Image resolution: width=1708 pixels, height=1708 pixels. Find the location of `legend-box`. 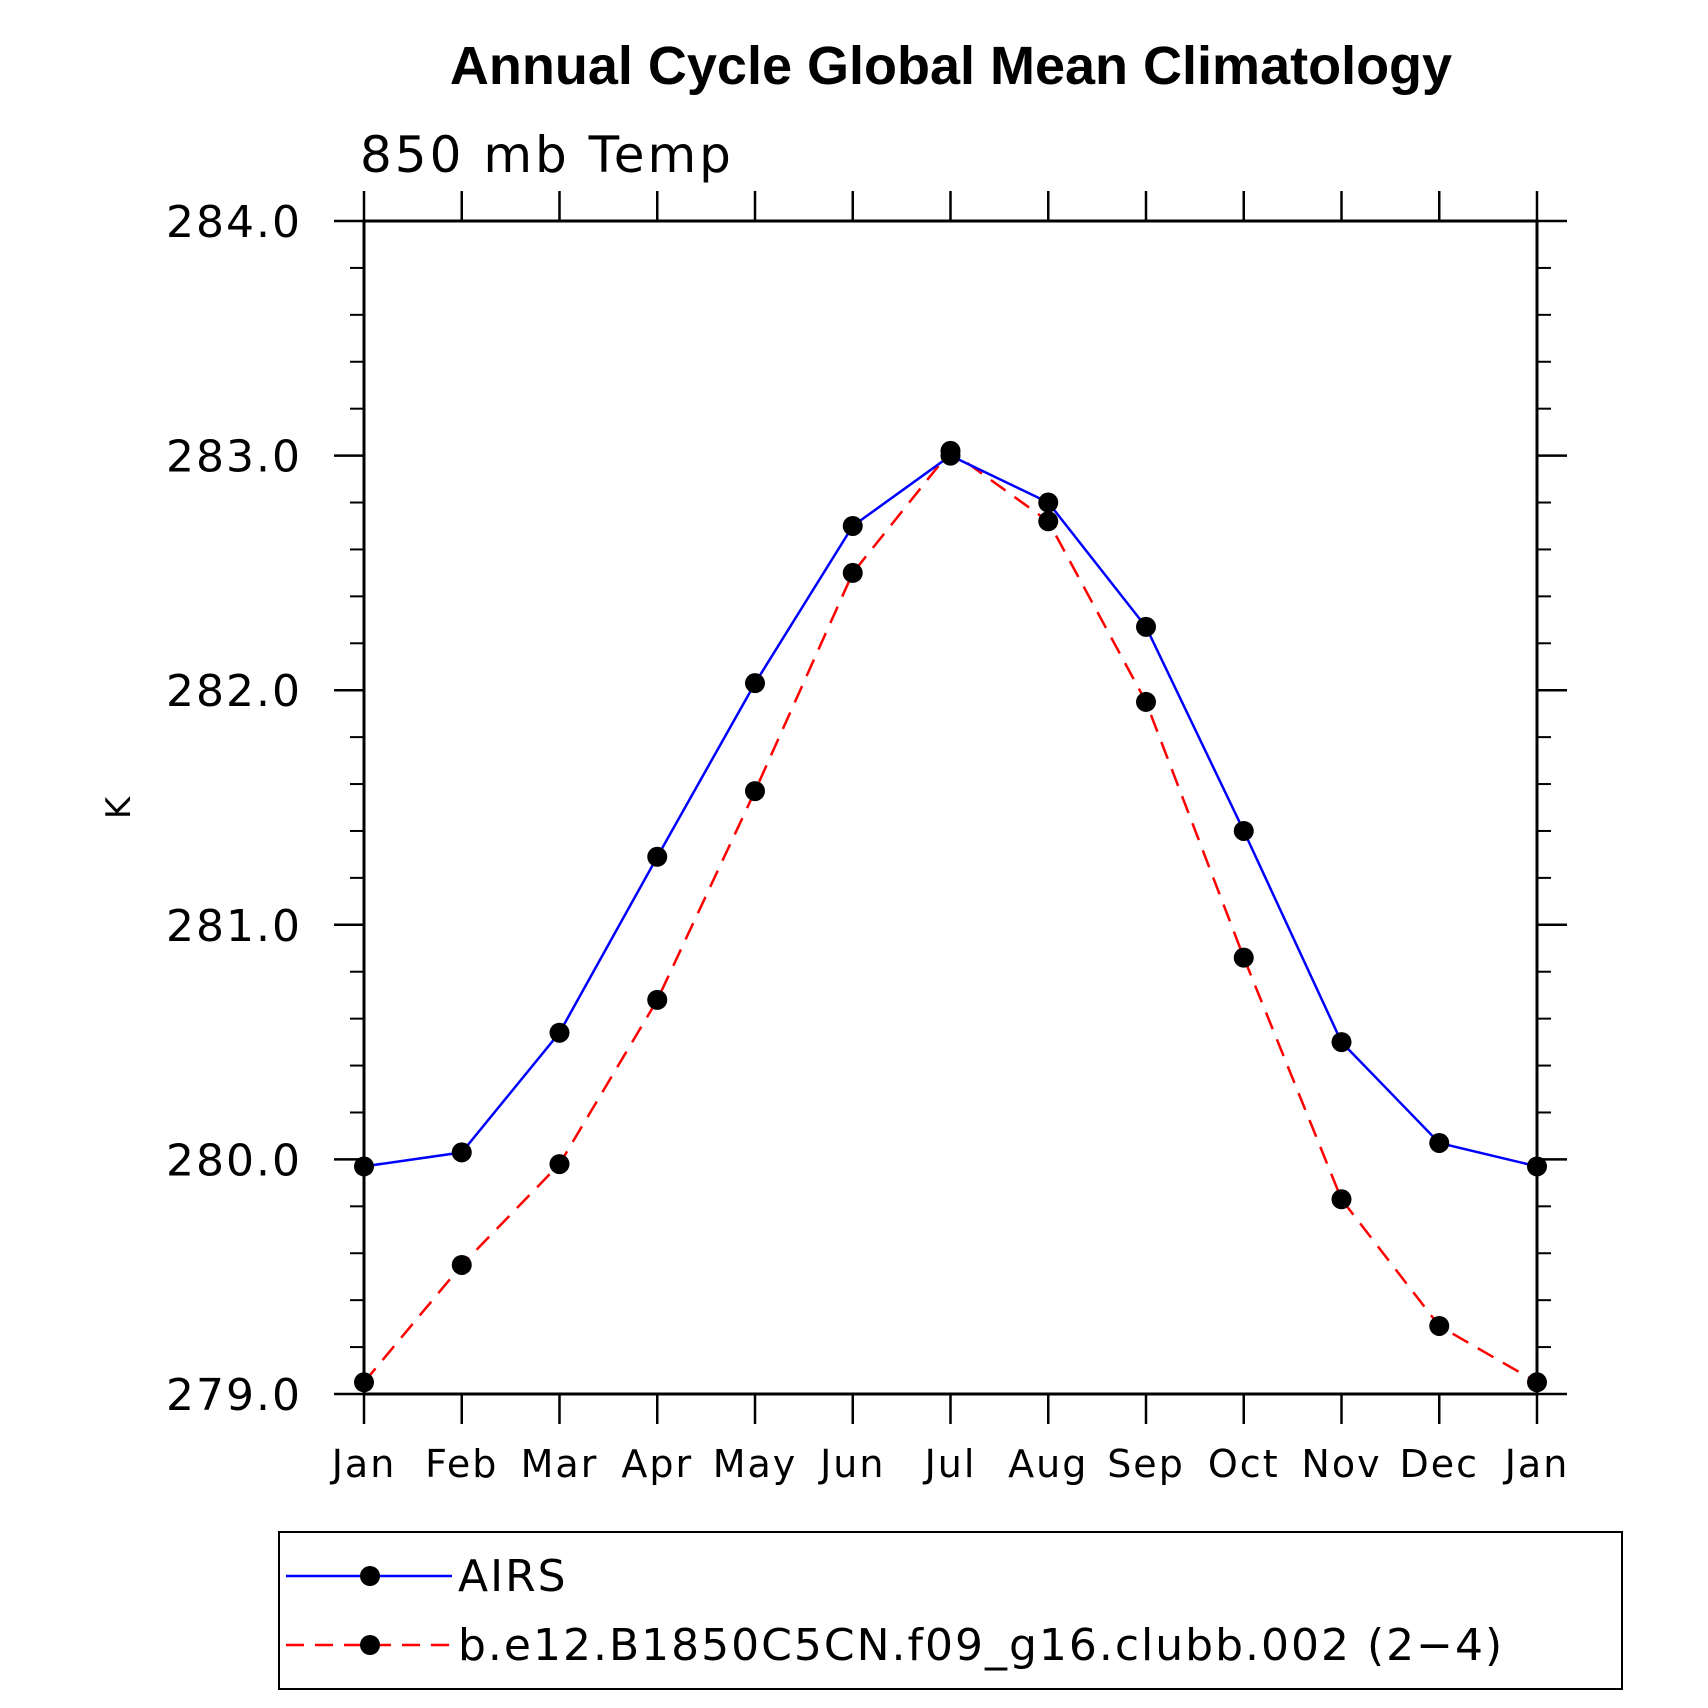

legend-box is located at coordinates (950, 1610).